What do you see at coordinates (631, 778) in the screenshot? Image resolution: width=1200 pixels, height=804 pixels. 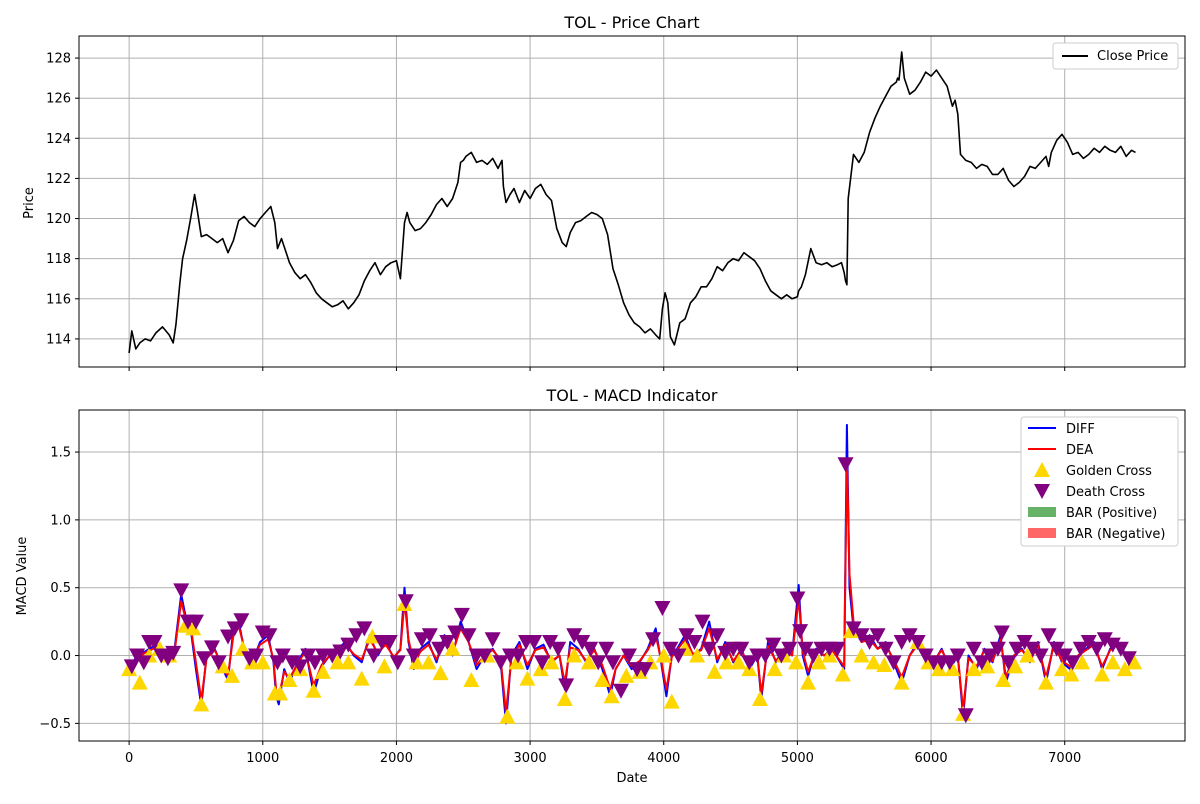 I see `macd-x-axis-label: Date` at bounding box center [631, 778].